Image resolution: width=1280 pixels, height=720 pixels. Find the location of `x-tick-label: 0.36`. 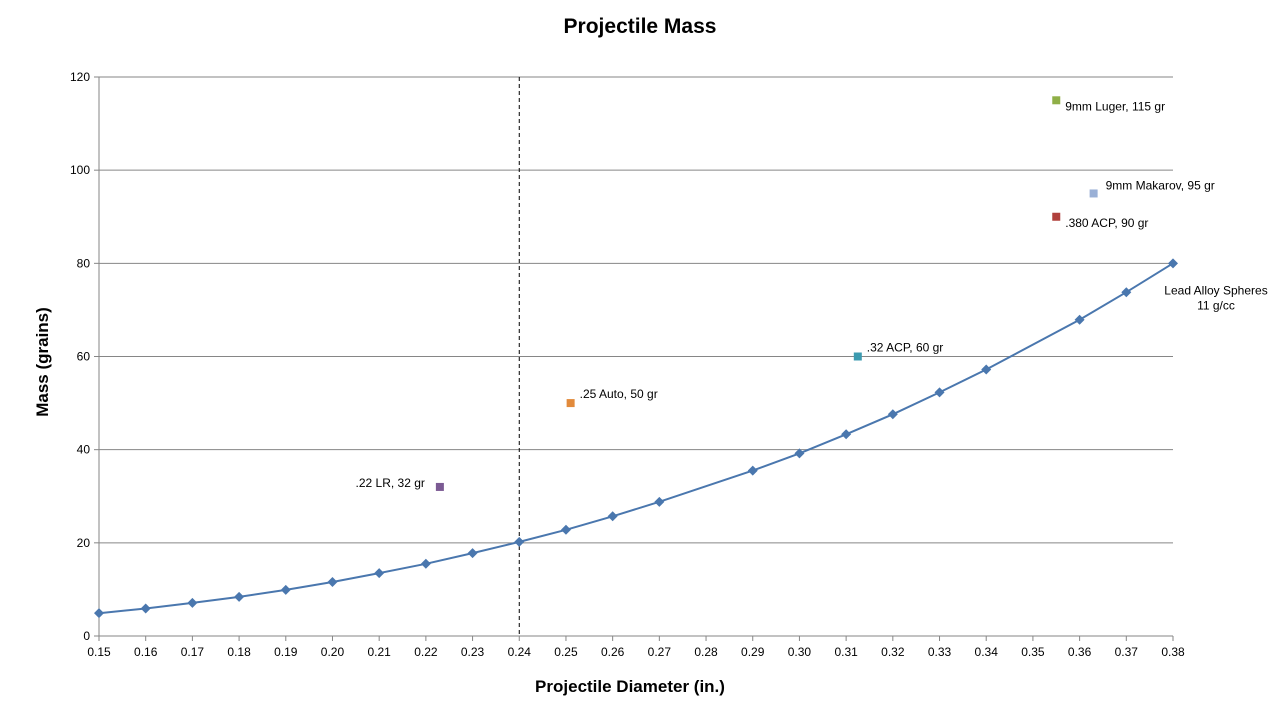

x-tick-label: 0.36 is located at coordinates (1080, 652).